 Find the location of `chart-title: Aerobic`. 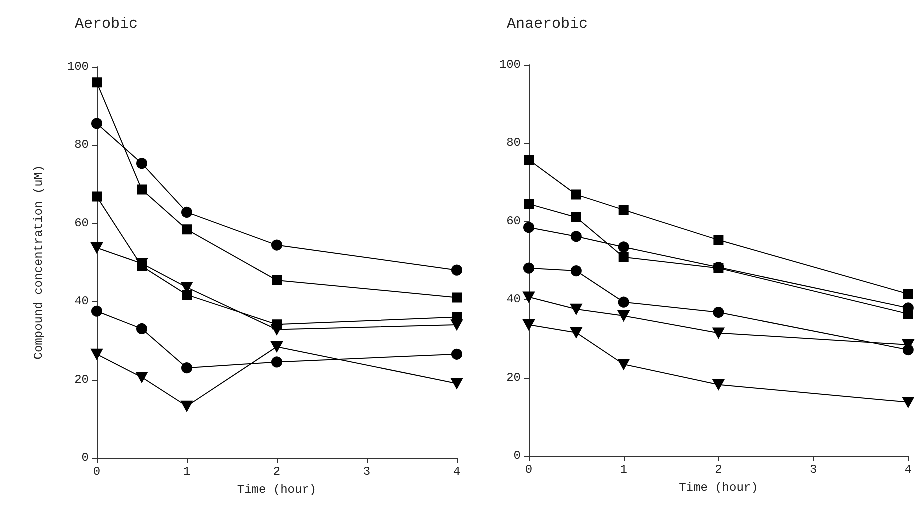

chart-title: Aerobic is located at coordinates (106, 24).